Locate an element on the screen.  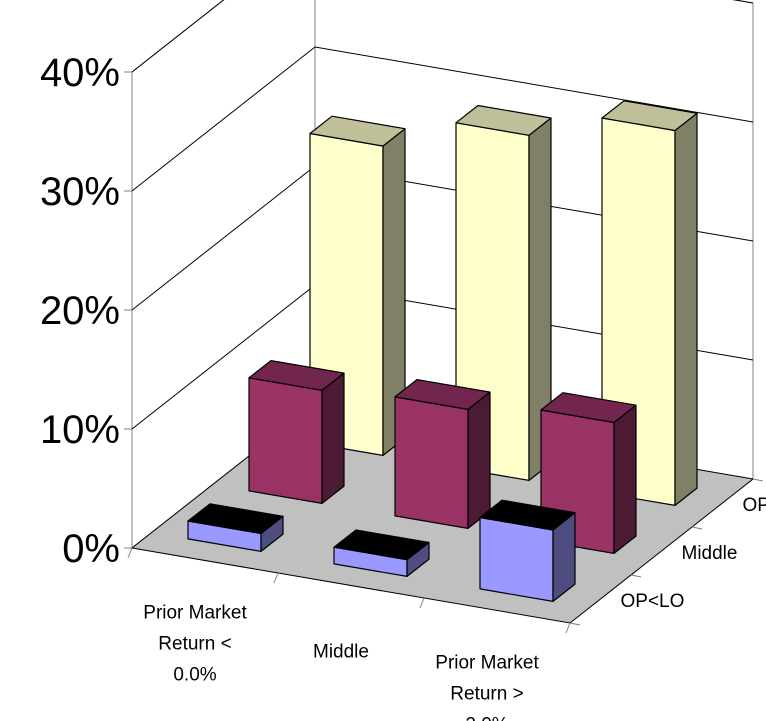
gridline is located at coordinates (442, 36).